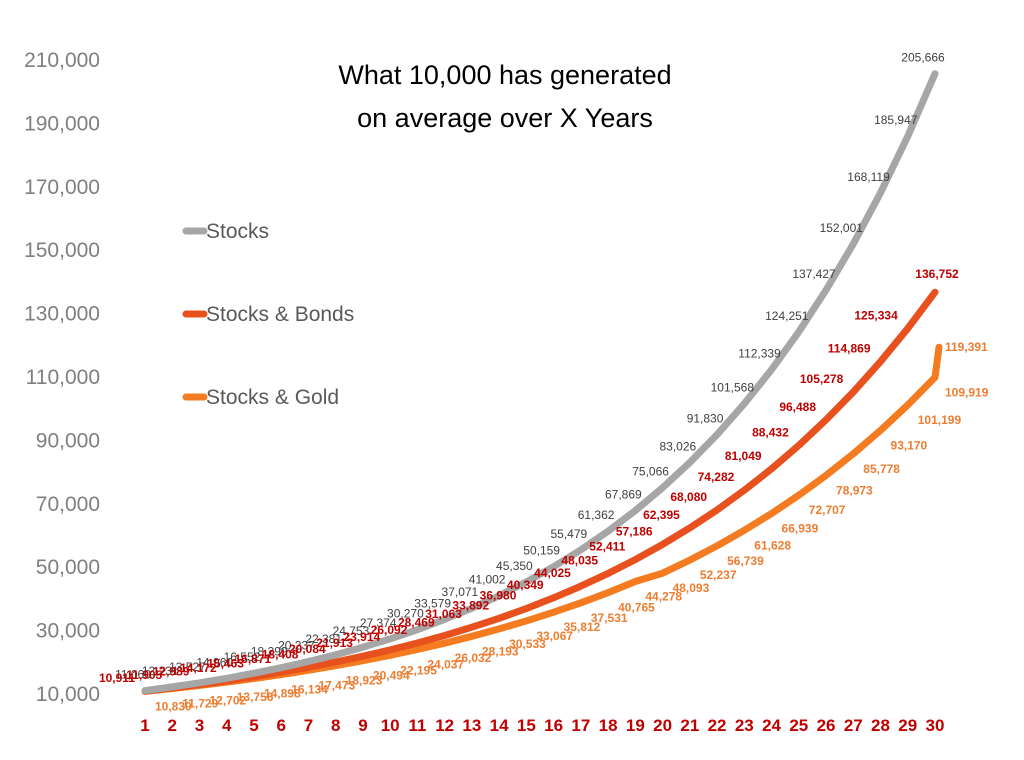 This screenshot has width=1024, height=760. I want to click on data-label-stocks: 18,299, so click(269, 652).